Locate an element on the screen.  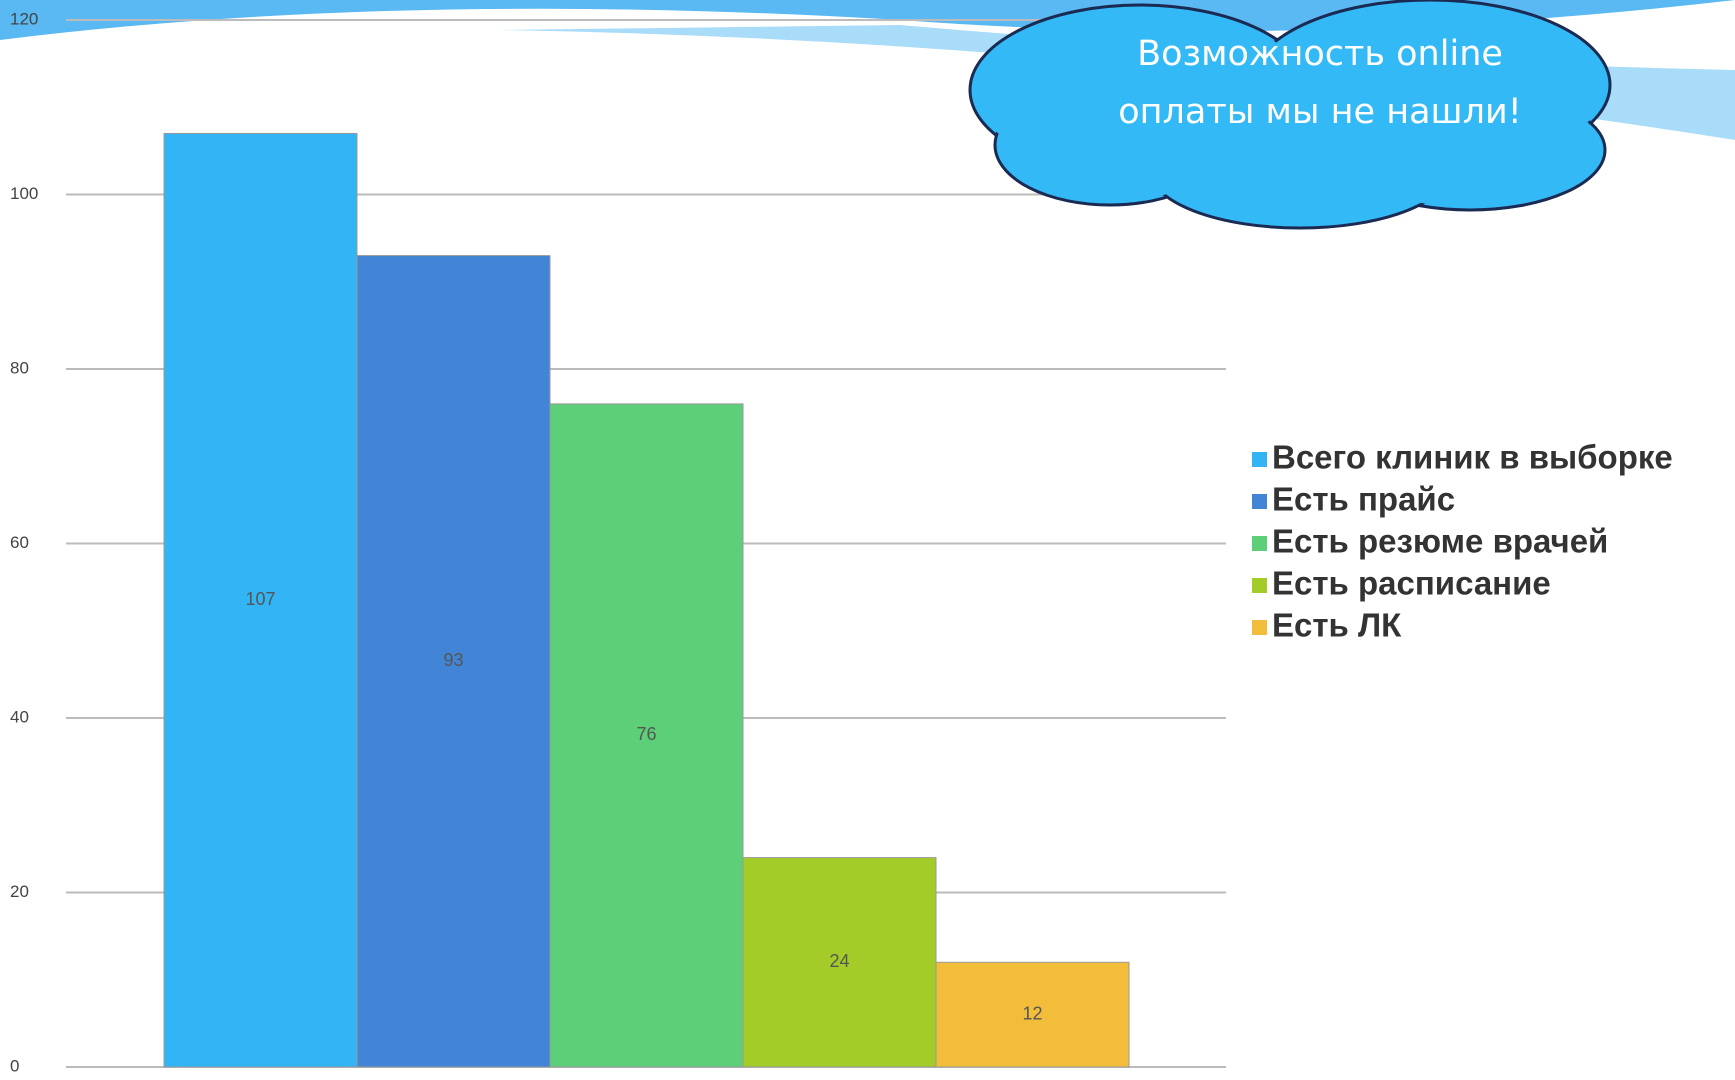
callout-text: Возможность online is located at coordinates (1320, 54).